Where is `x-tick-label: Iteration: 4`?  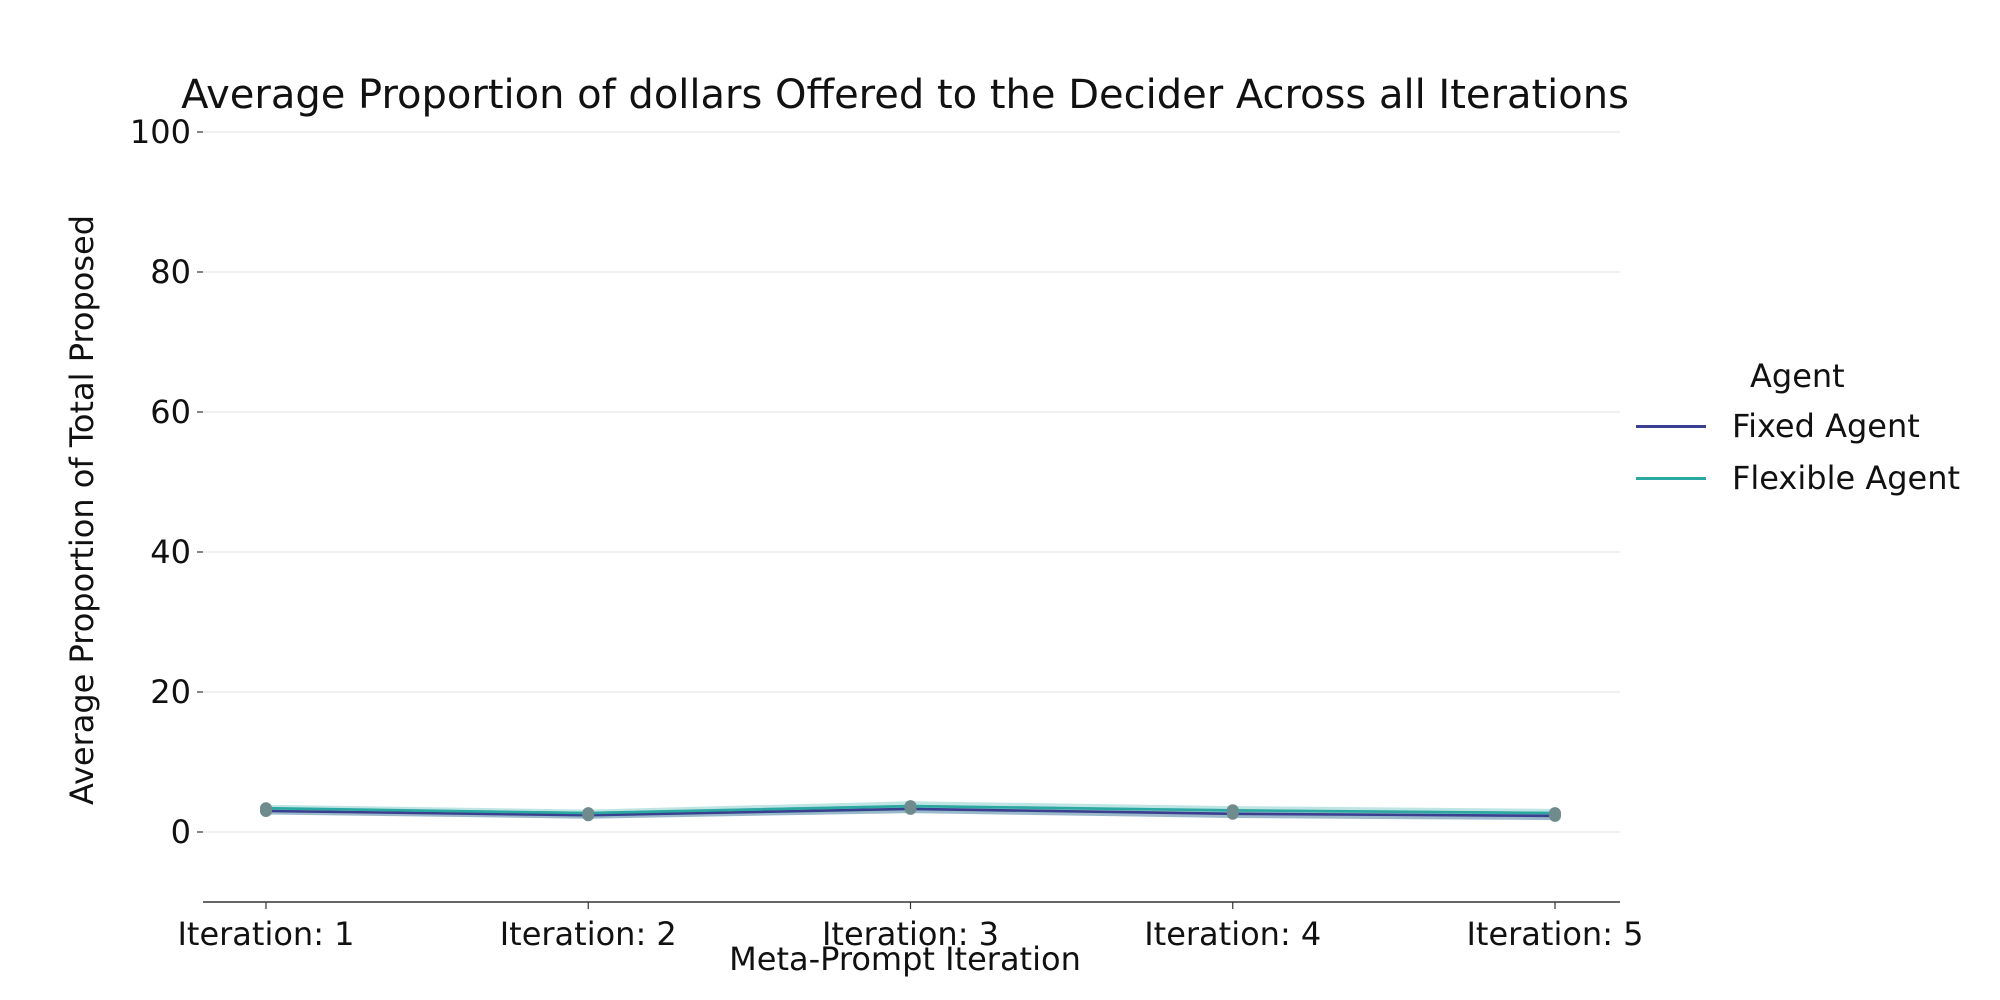
x-tick-label: Iteration: 4 is located at coordinates (1232, 934).